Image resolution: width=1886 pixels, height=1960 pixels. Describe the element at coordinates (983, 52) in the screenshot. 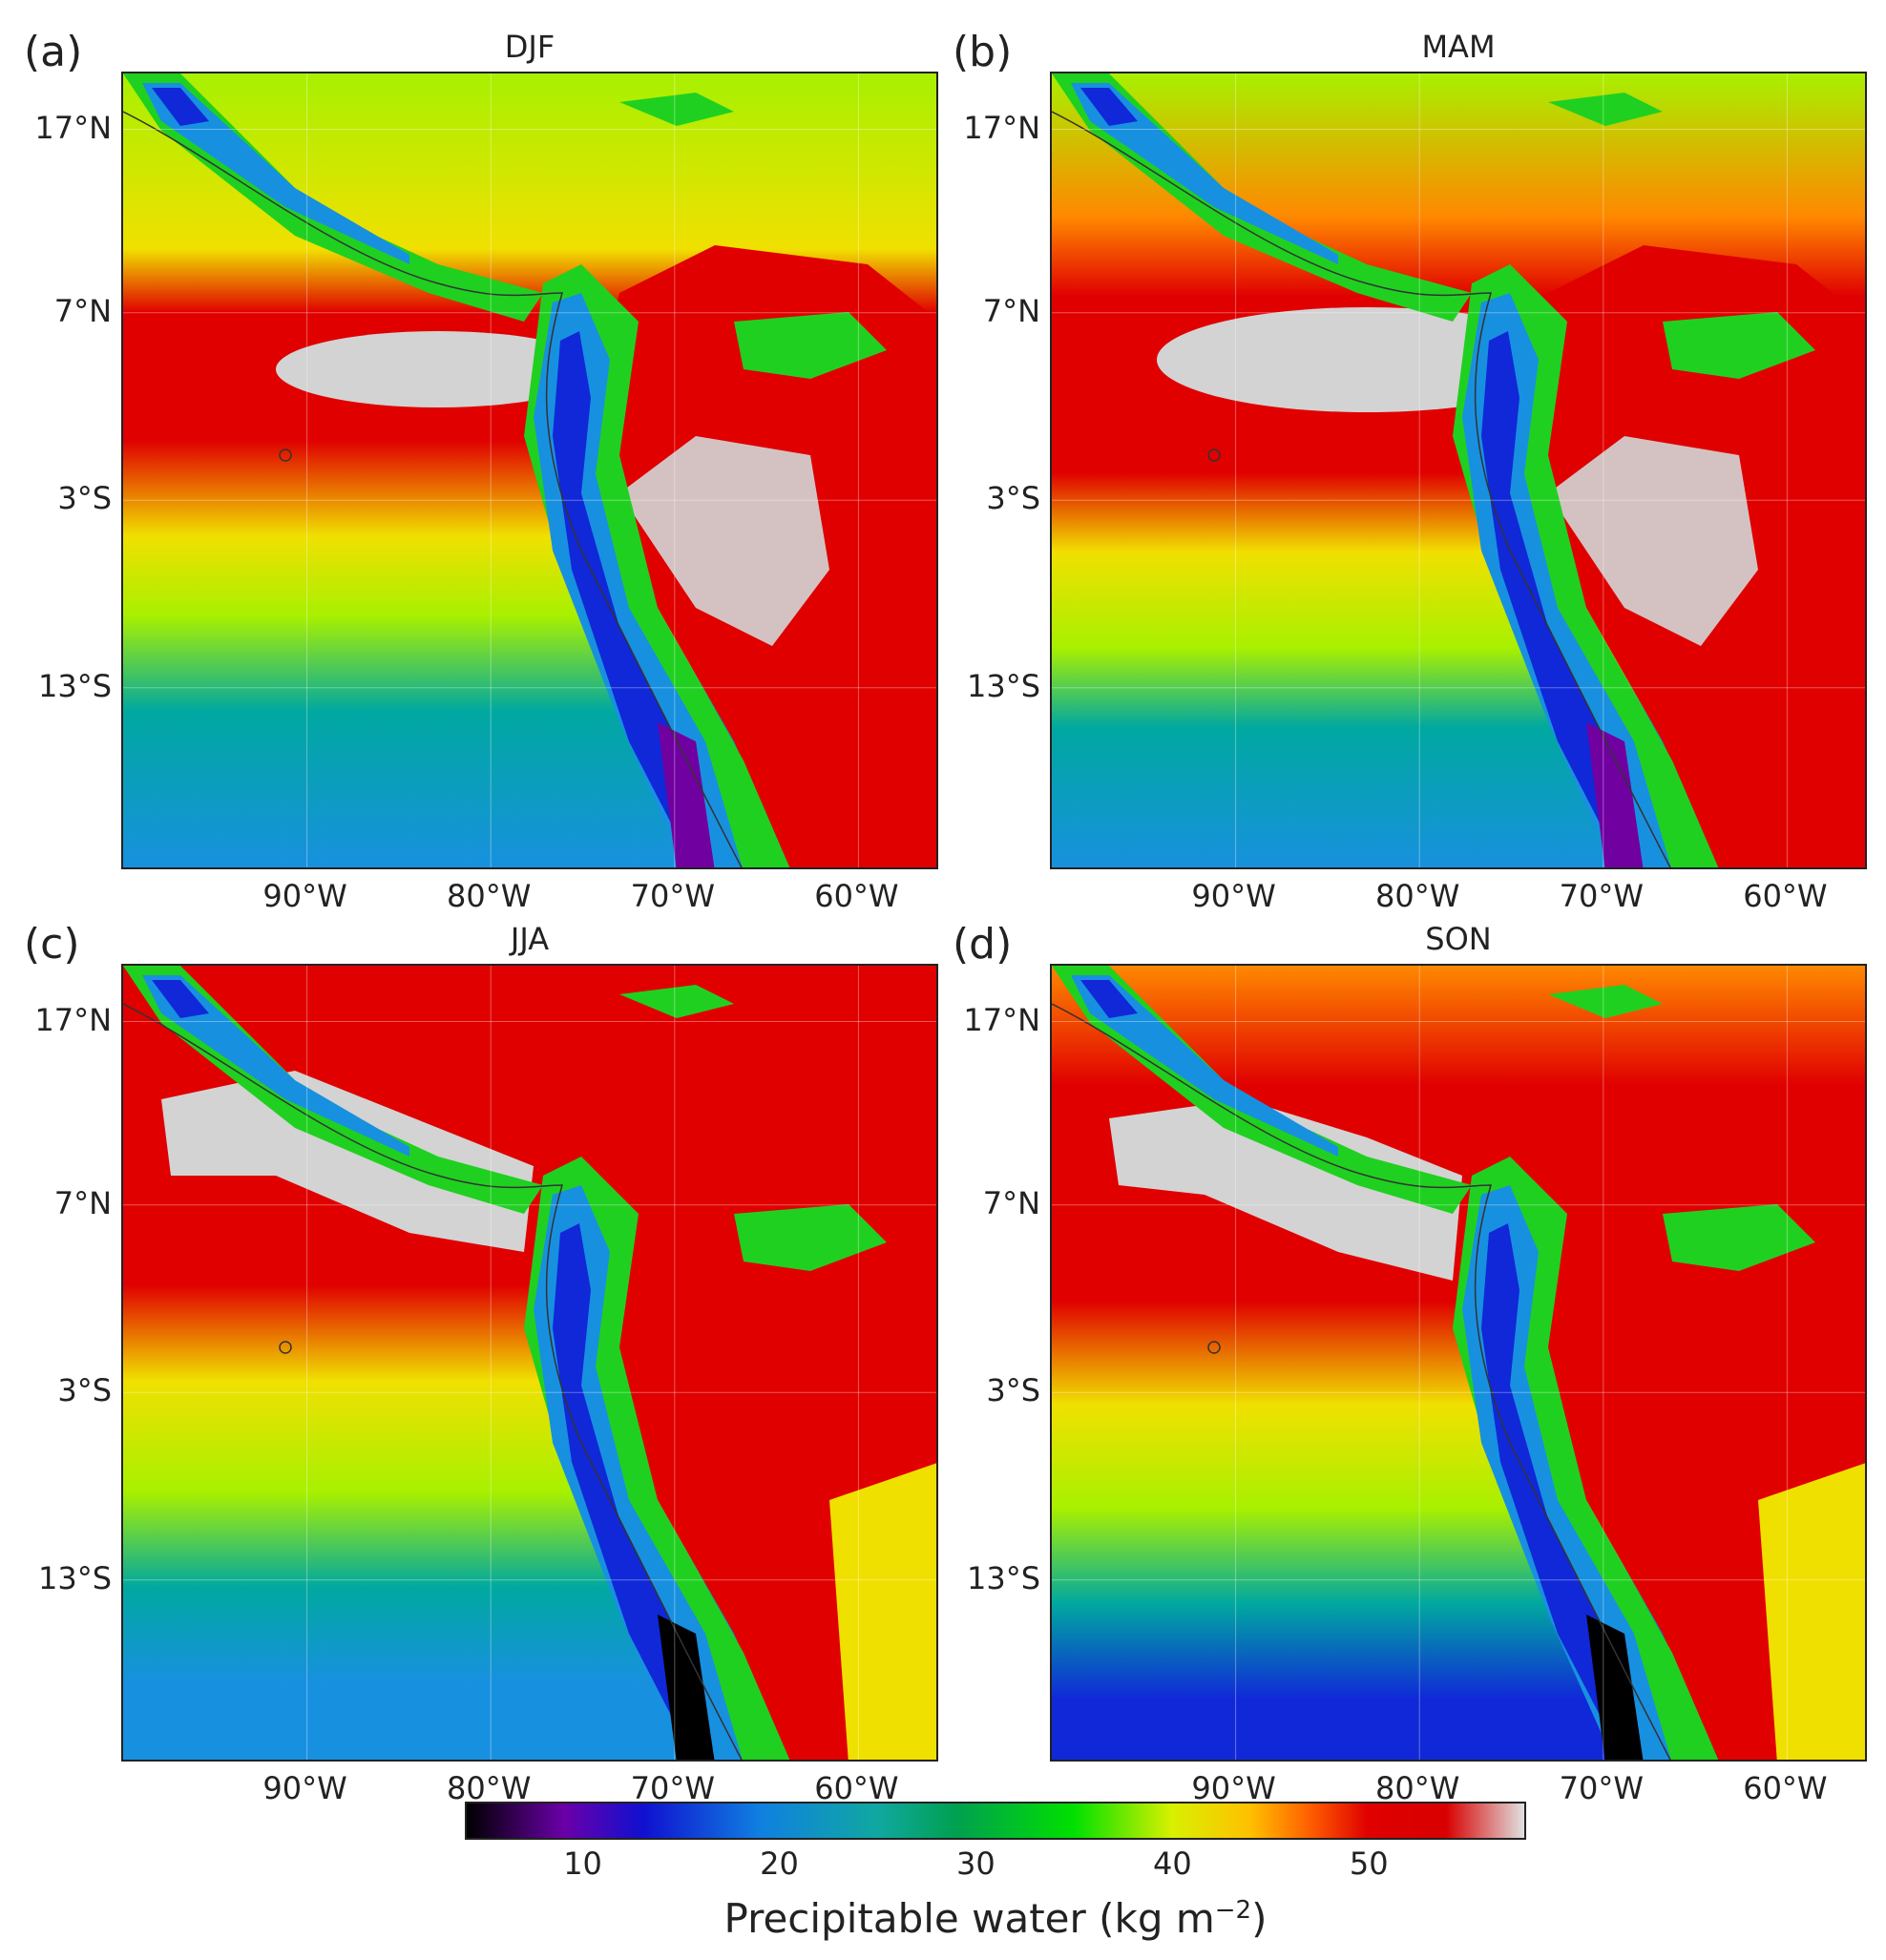

I see `panel-letter: (b)` at that location.